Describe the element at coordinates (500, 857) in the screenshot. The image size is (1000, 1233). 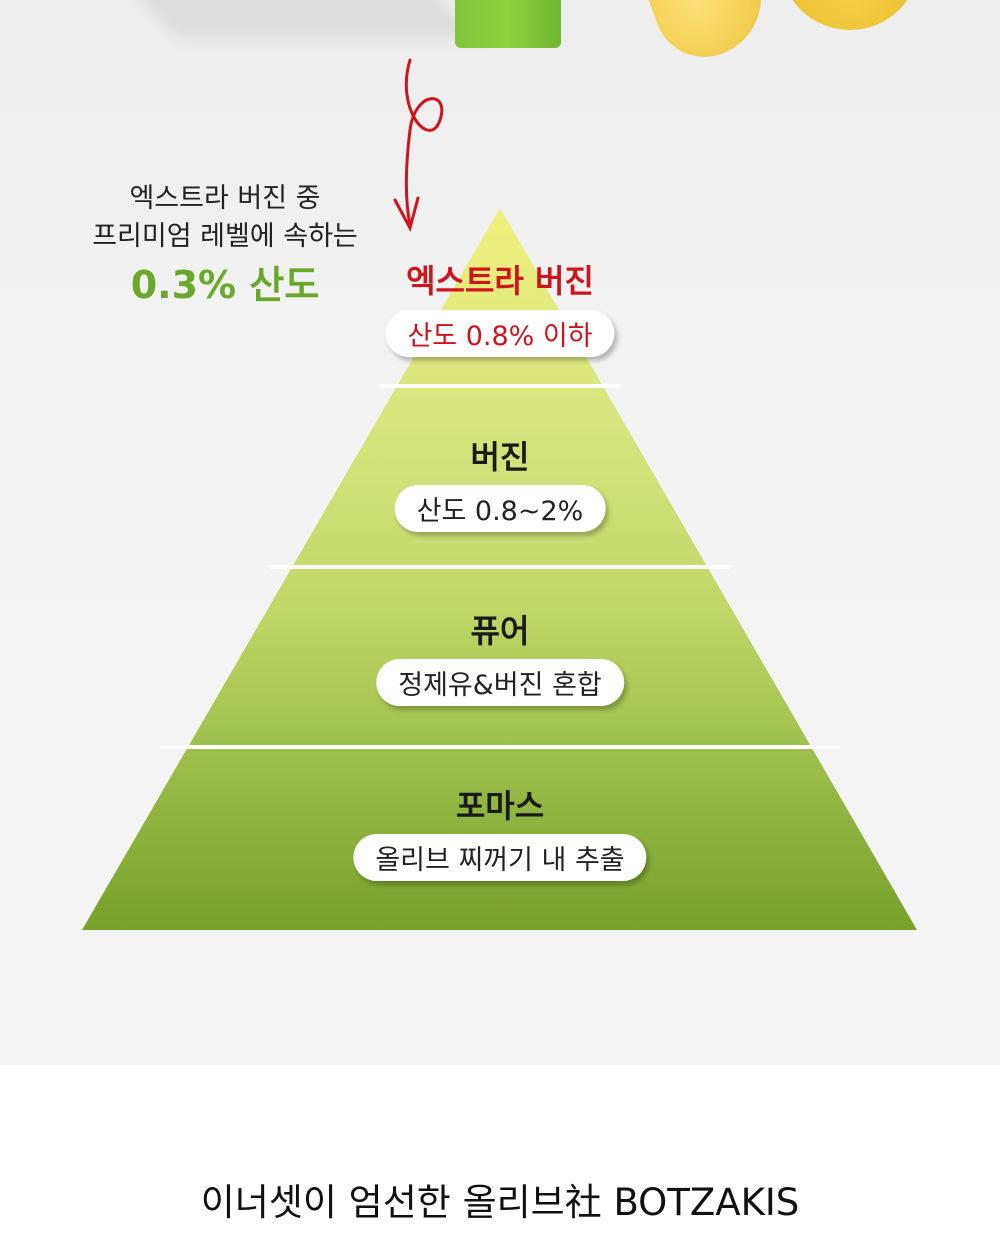
I see `level-pomace-desc: 올리브 찌꺼기 내 추출` at that location.